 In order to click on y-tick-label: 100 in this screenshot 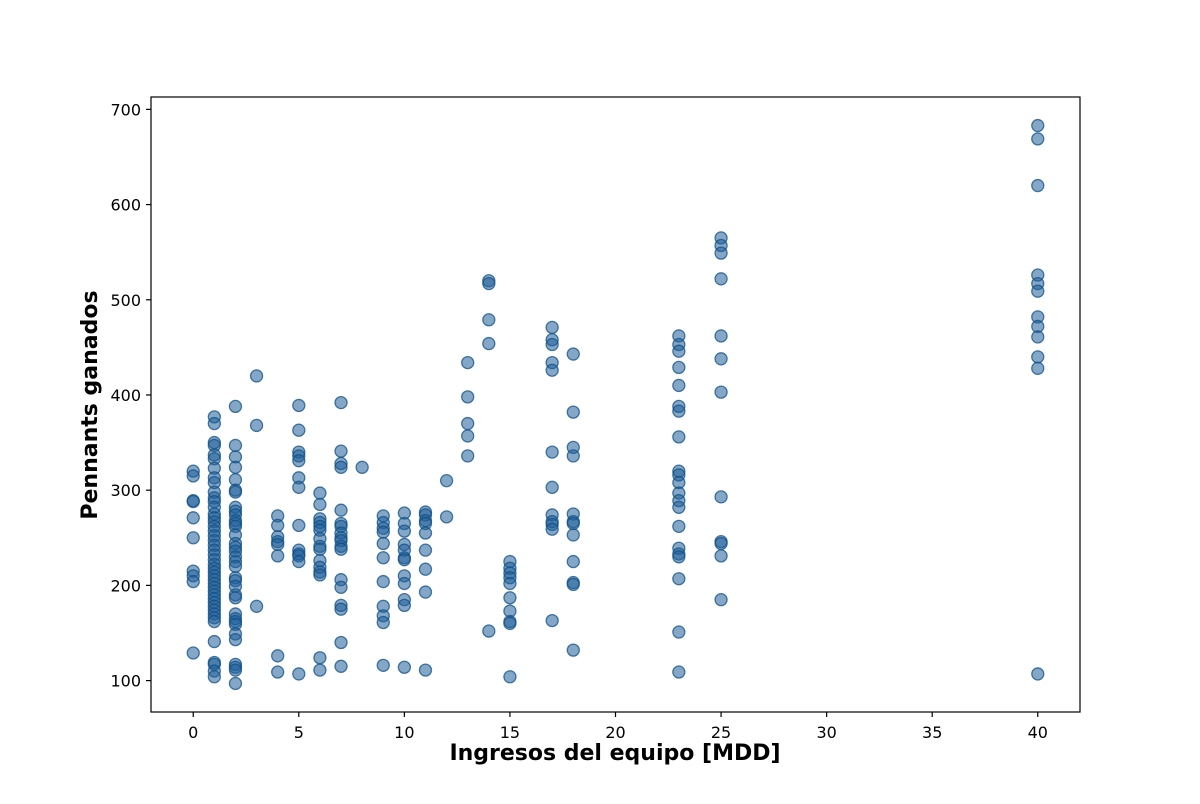, I will do `click(125, 681)`.